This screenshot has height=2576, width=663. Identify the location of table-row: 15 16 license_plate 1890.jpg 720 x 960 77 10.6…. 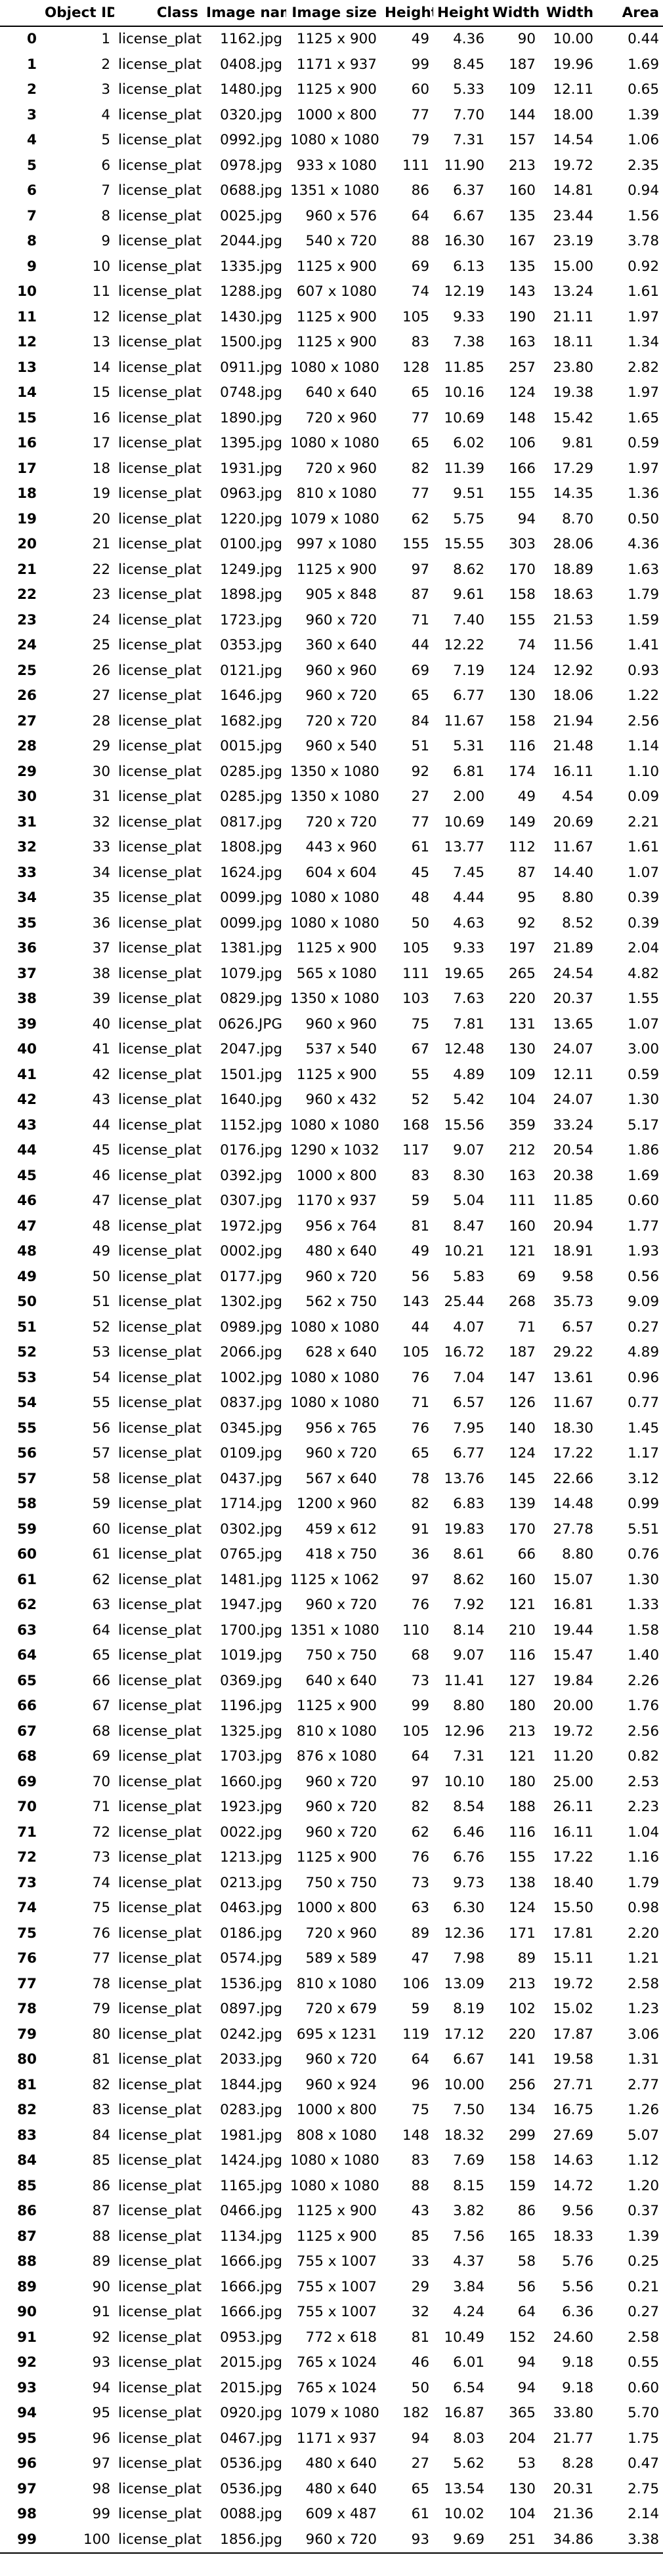
(331, 418).